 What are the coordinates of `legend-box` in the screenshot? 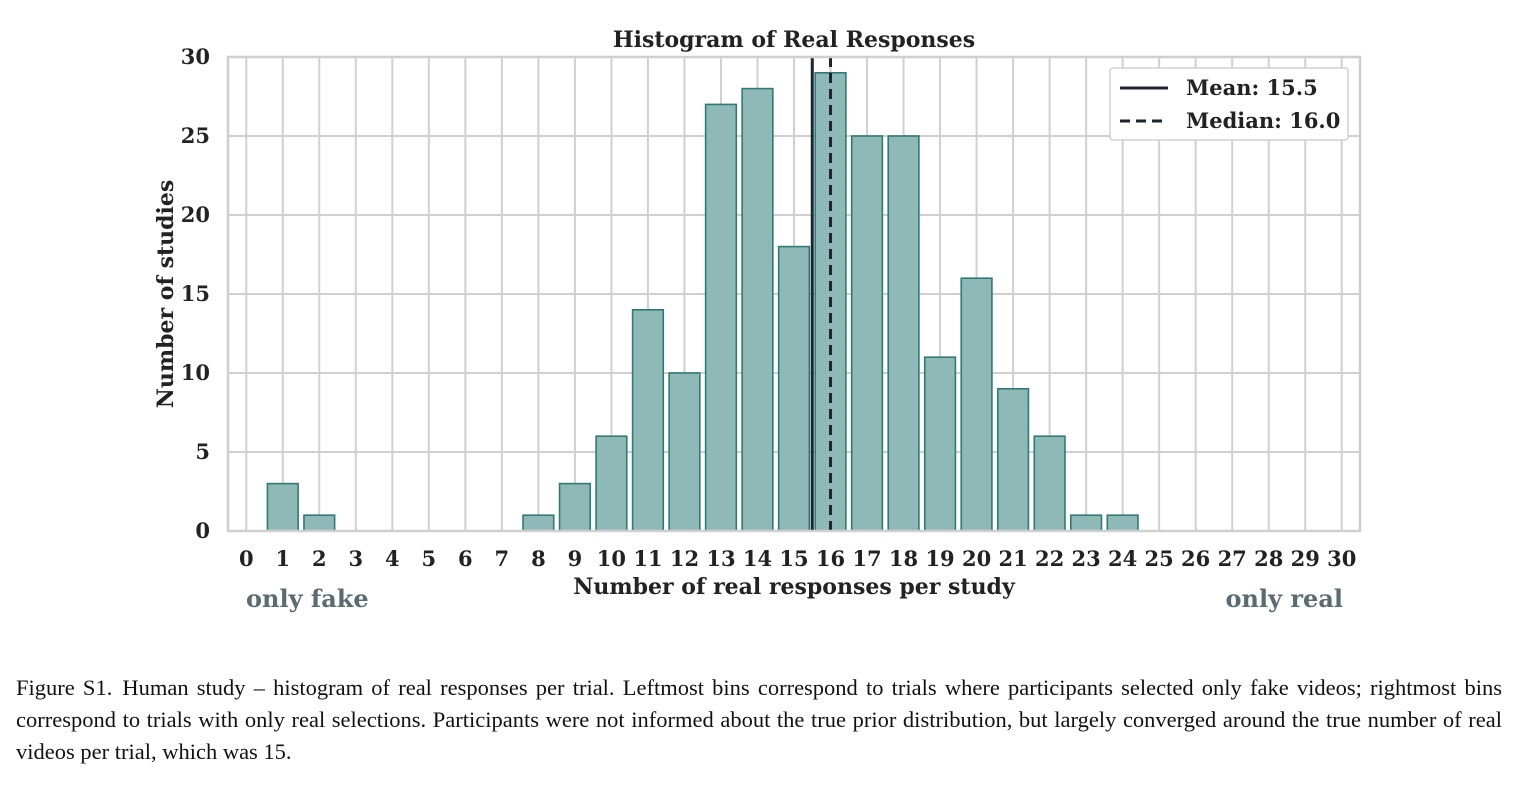 It's located at (1229, 104).